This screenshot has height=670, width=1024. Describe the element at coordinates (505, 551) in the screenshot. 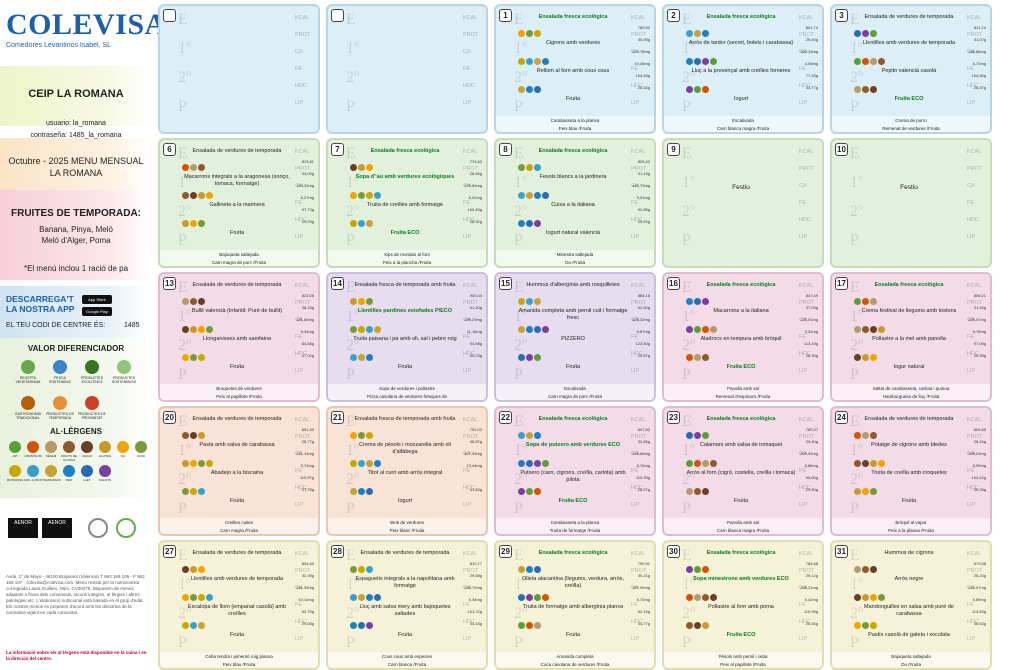

I see `day-number: 29` at that location.